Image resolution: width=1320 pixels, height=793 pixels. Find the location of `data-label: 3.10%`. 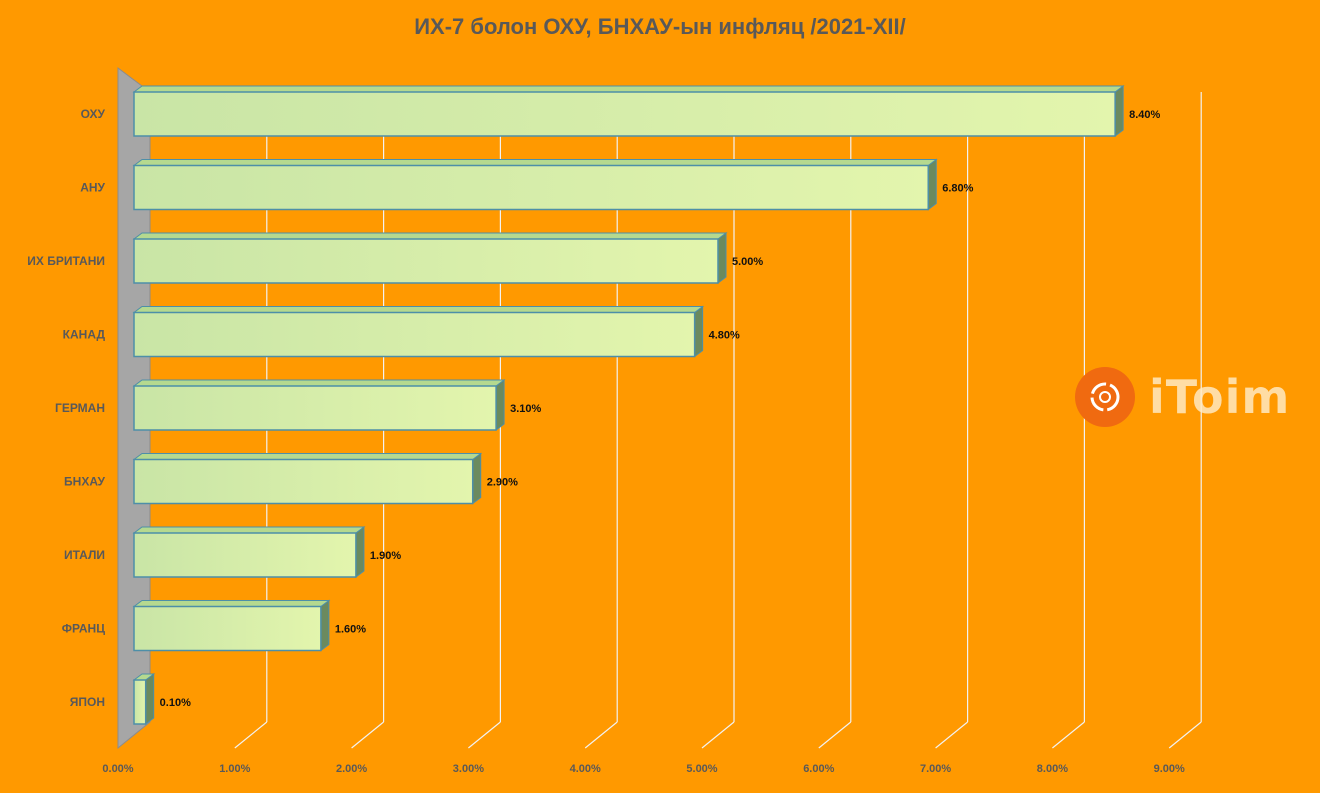

data-label: 3.10% is located at coordinates (525, 409).